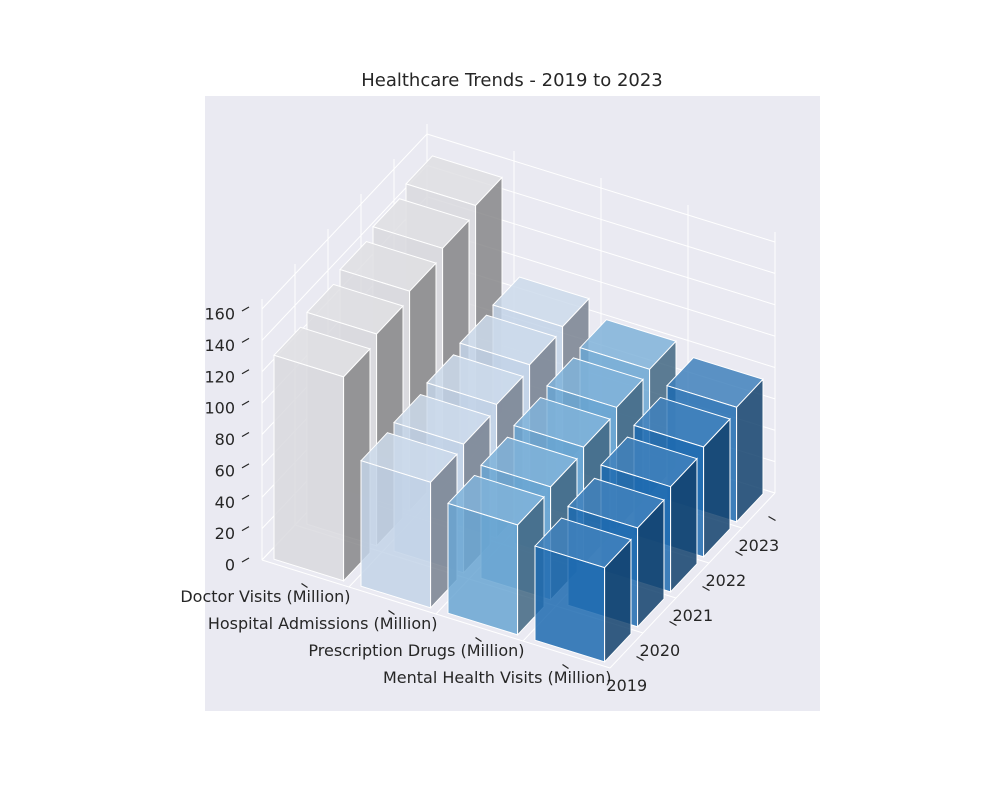 This screenshot has height=800, width=1000. What do you see at coordinates (497, 677) in the screenshot?
I see `x-tick-label: Mental Health Visits (Million)` at bounding box center [497, 677].